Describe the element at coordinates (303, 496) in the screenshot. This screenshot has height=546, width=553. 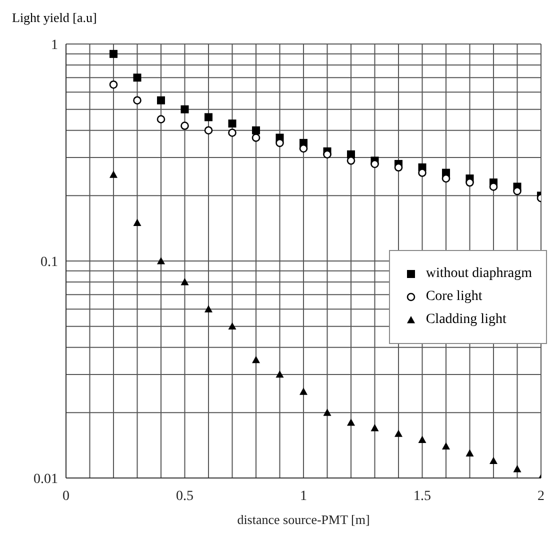
I see `x-tick-label: 1` at that location.